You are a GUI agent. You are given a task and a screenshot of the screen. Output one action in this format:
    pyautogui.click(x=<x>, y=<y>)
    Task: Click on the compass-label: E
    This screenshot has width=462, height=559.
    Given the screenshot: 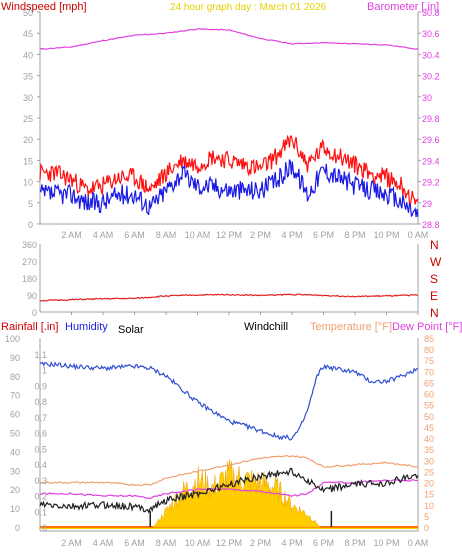 What is the action you would take?
    pyautogui.click(x=434, y=296)
    